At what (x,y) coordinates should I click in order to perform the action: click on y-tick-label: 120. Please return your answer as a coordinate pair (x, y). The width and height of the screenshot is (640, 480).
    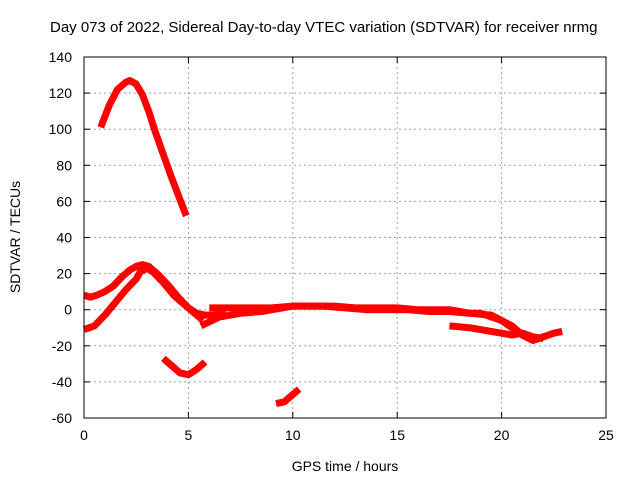
    Looking at the image, I should click on (61, 93).